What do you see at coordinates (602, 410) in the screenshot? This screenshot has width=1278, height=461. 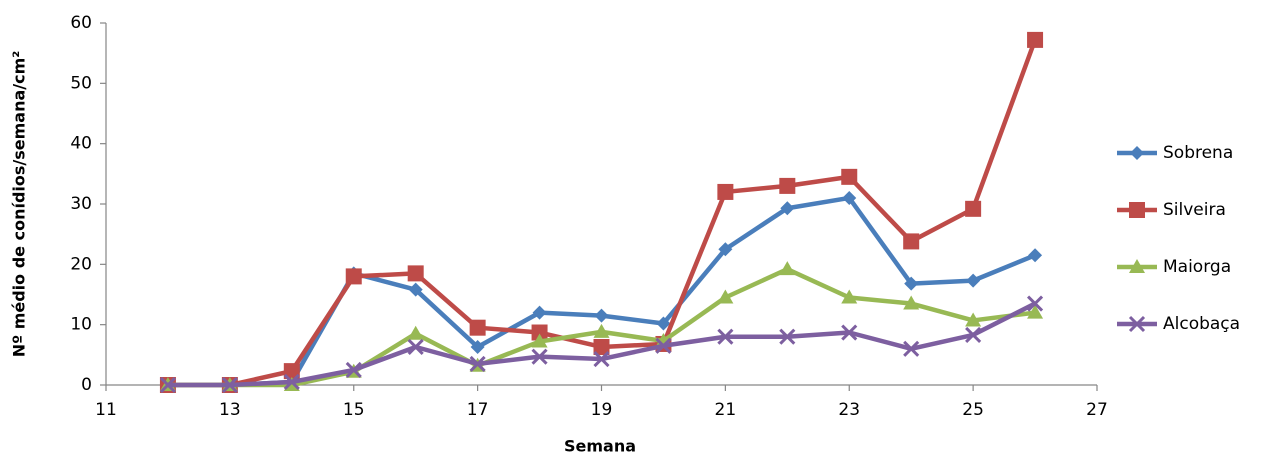 I see `x-tick-label: 19` at bounding box center [602, 410].